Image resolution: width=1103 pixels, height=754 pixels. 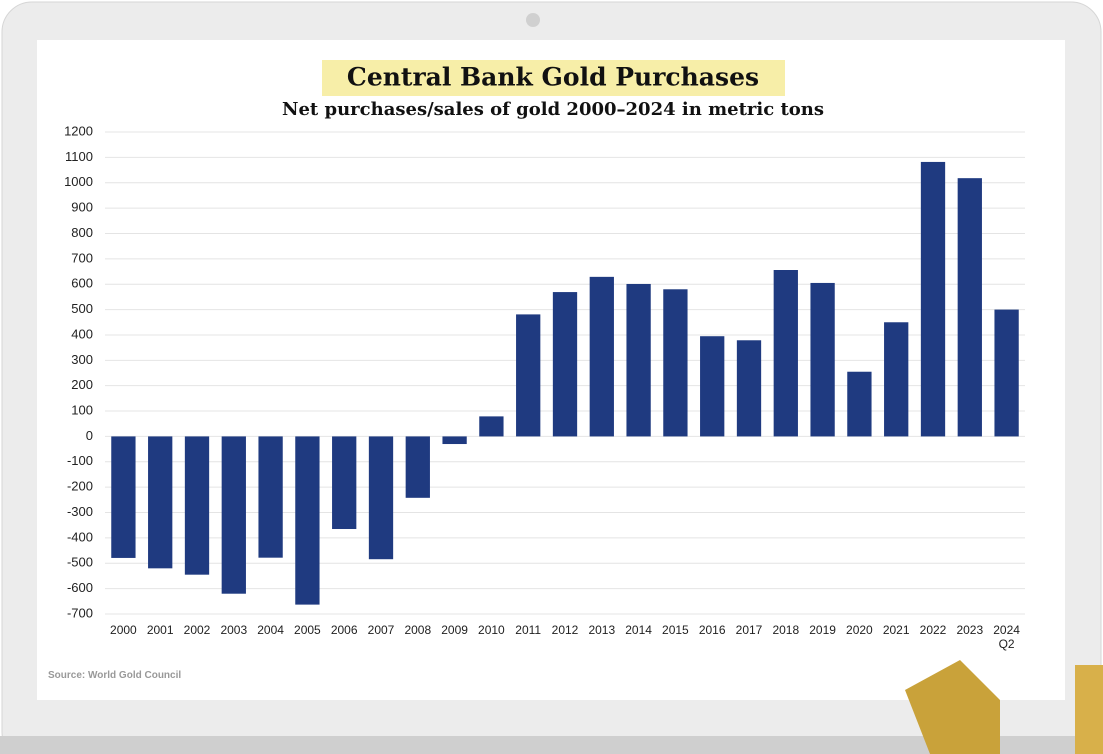 I want to click on x-tick-label: 2012, so click(x=565, y=630).